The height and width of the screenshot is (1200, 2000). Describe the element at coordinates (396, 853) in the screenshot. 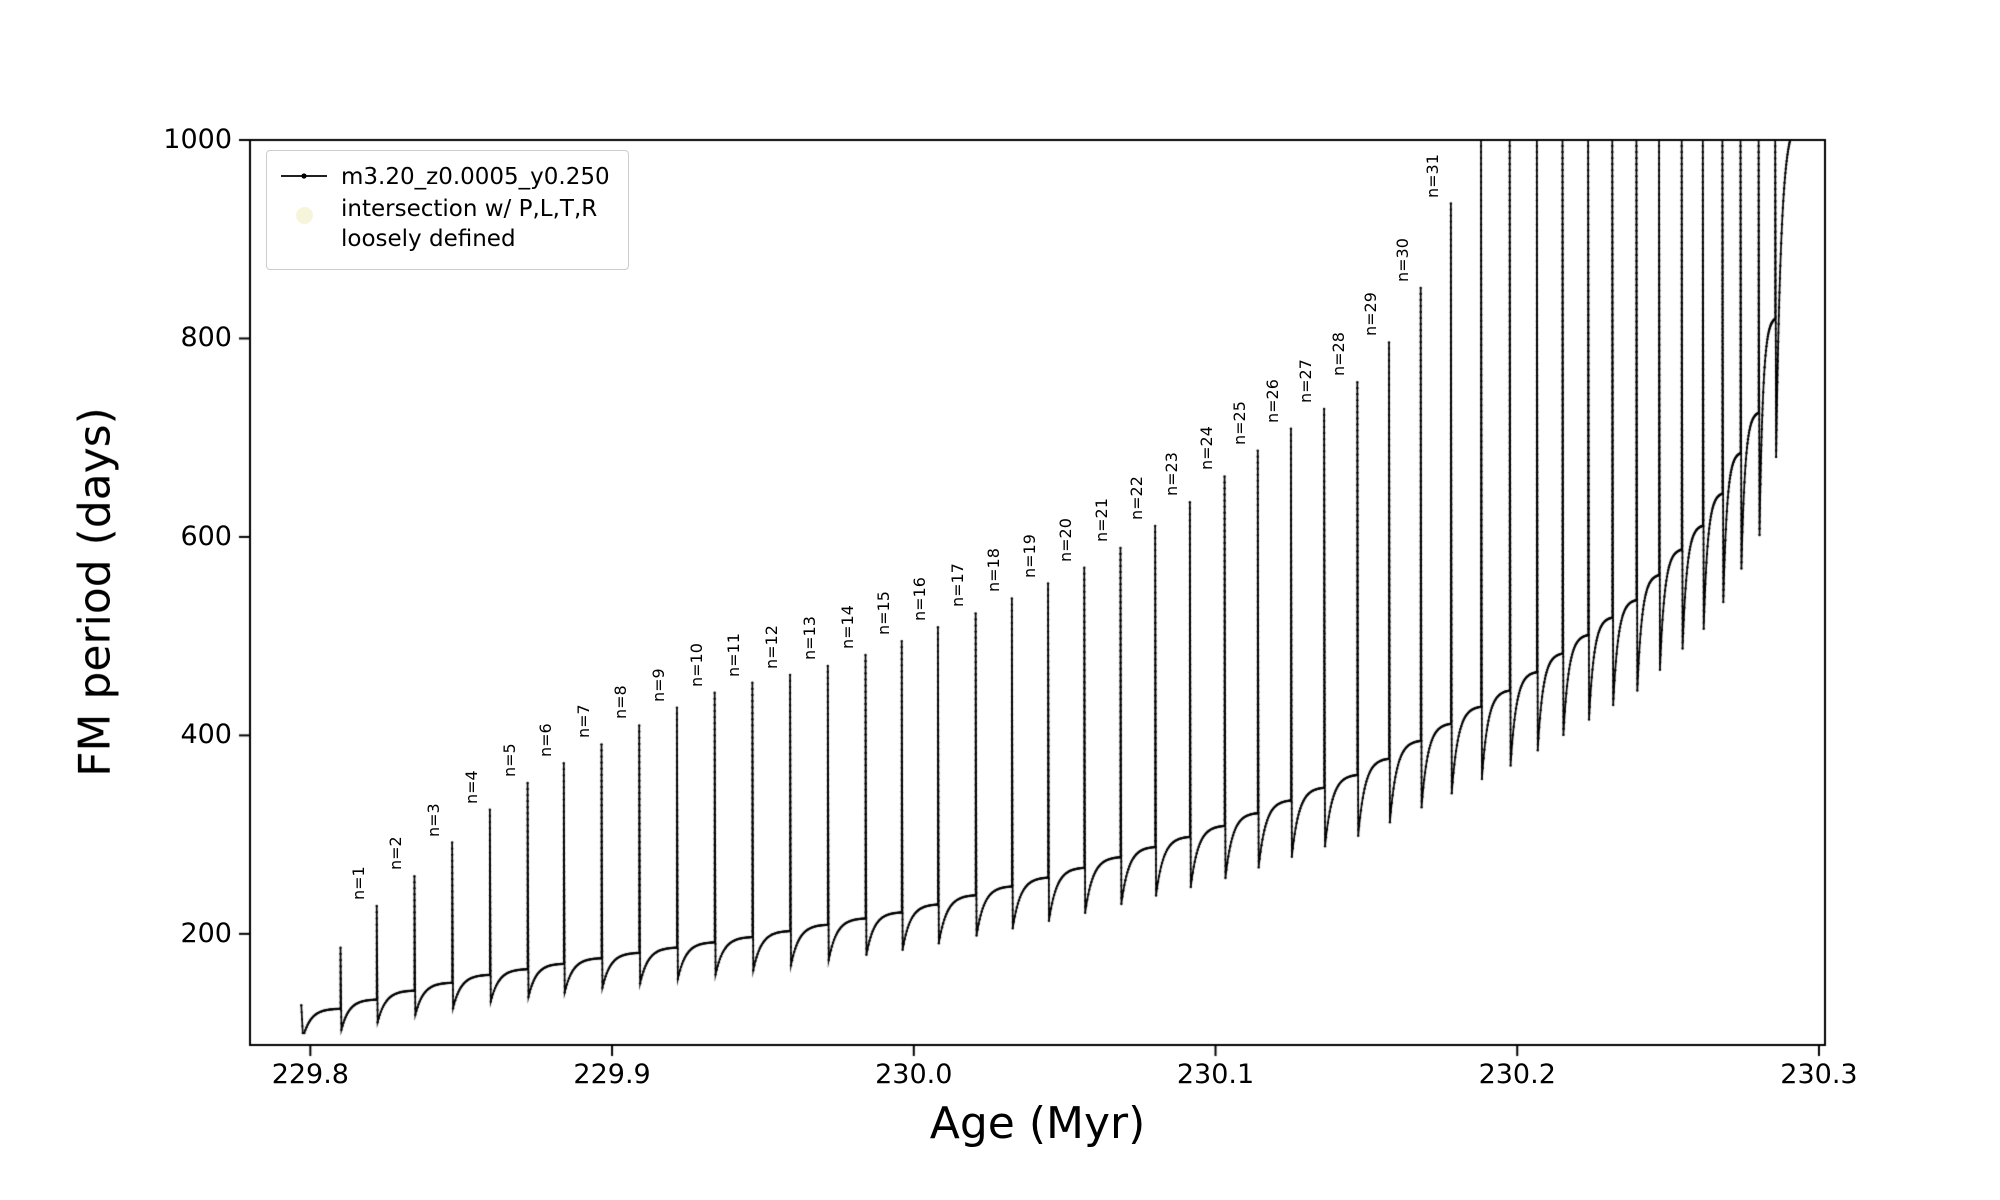

I see `spike-label-n2: n=2` at that location.